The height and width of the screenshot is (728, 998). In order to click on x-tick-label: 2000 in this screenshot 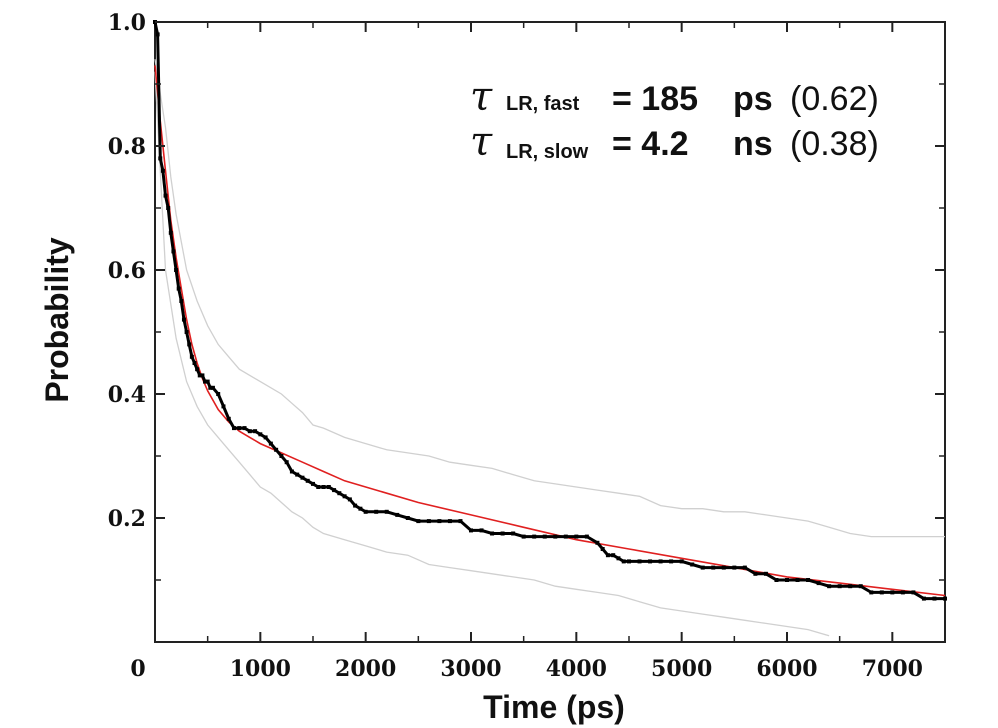, I will do `click(365, 669)`.